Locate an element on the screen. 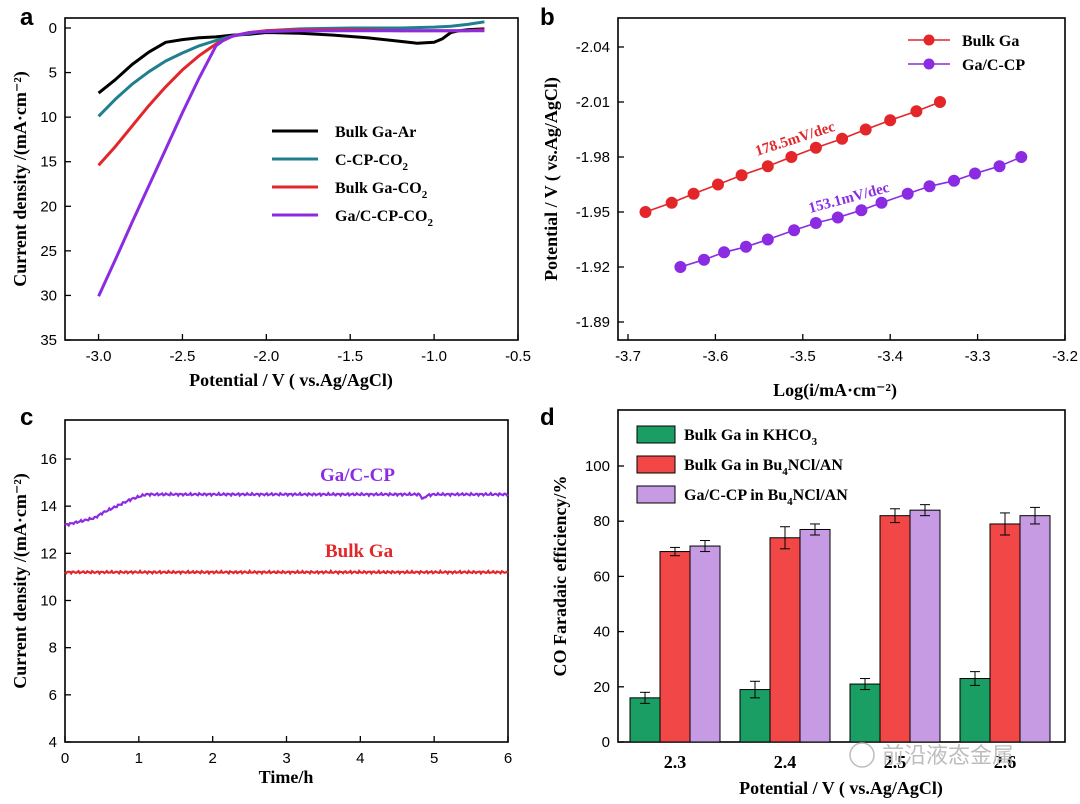 Image resolution: width=1080 pixels, height=804 pixels. legend-label-a3: Ga/C-CP-CO2 is located at coordinates (384, 218).